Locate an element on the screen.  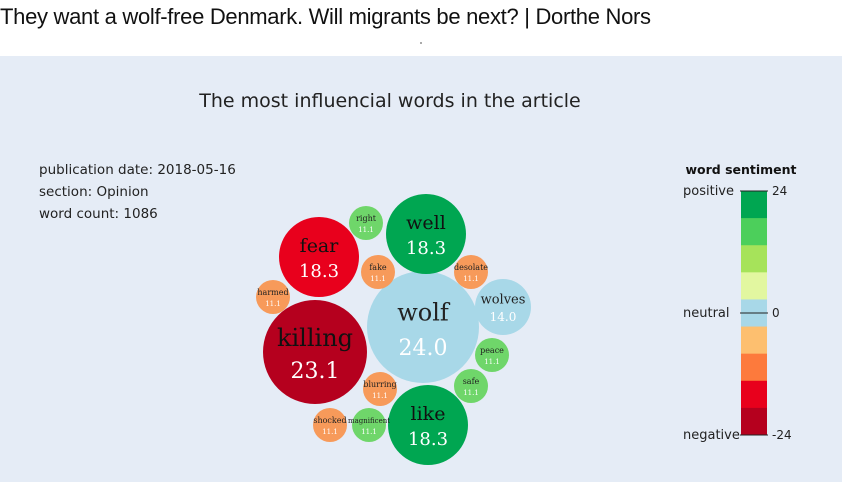
bubble-magnificent: magnificent 11.1 is located at coordinates (369, 425).